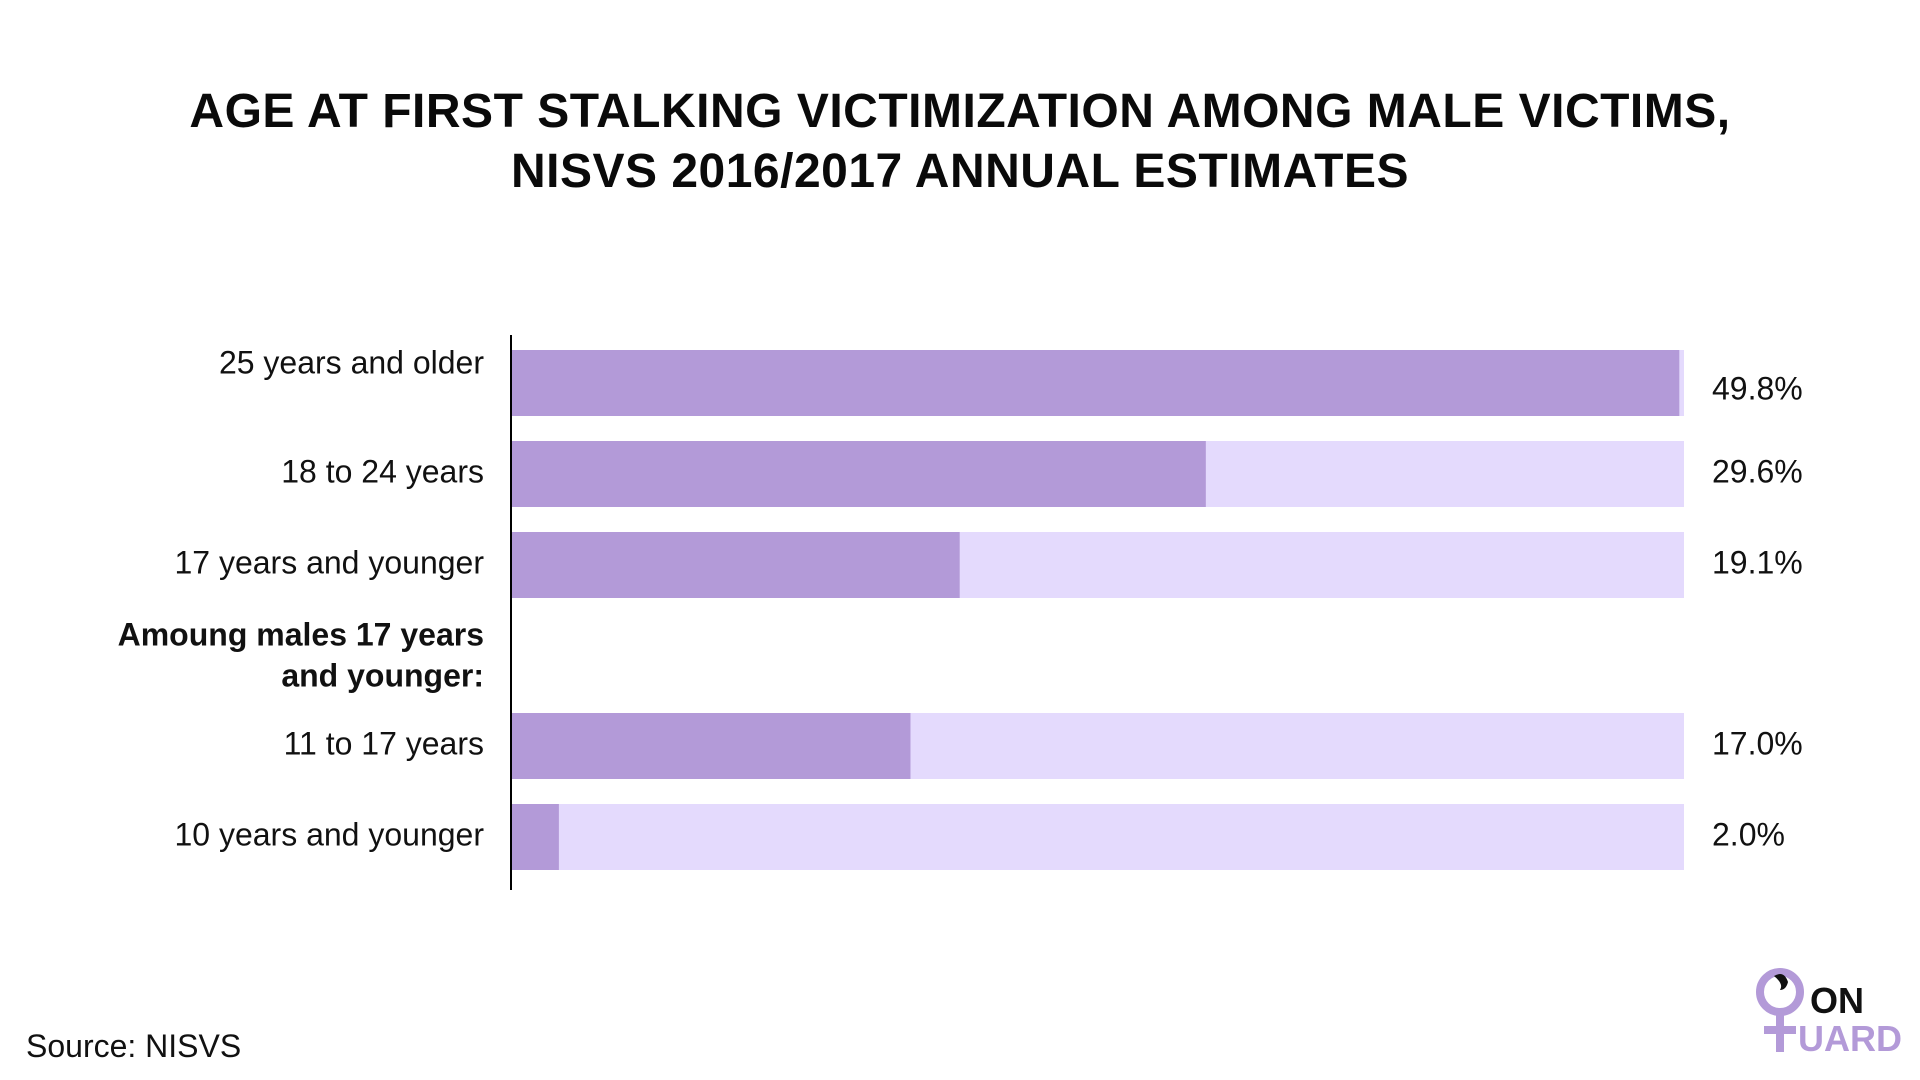  Describe the element at coordinates (1850, 1038) in the screenshot. I see `logo-guard-text: UARD` at that location.